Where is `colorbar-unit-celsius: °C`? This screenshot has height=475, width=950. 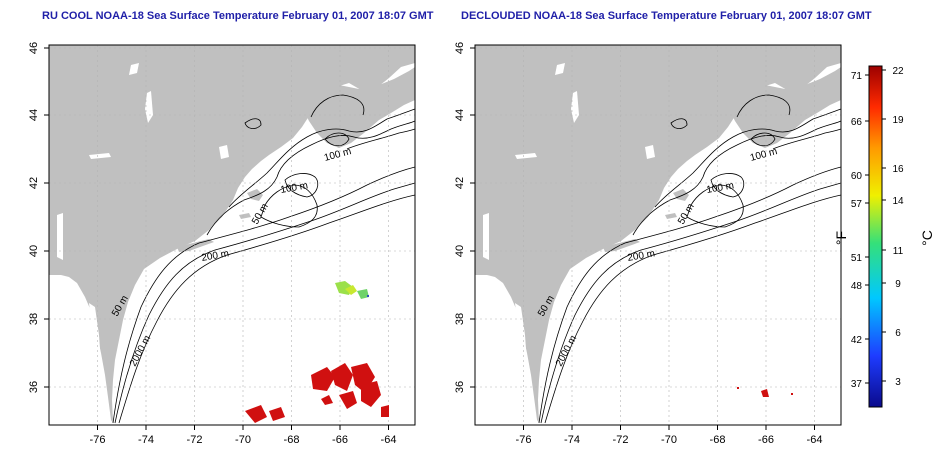 colorbar-unit-celsius: °C is located at coordinates (927, 238).